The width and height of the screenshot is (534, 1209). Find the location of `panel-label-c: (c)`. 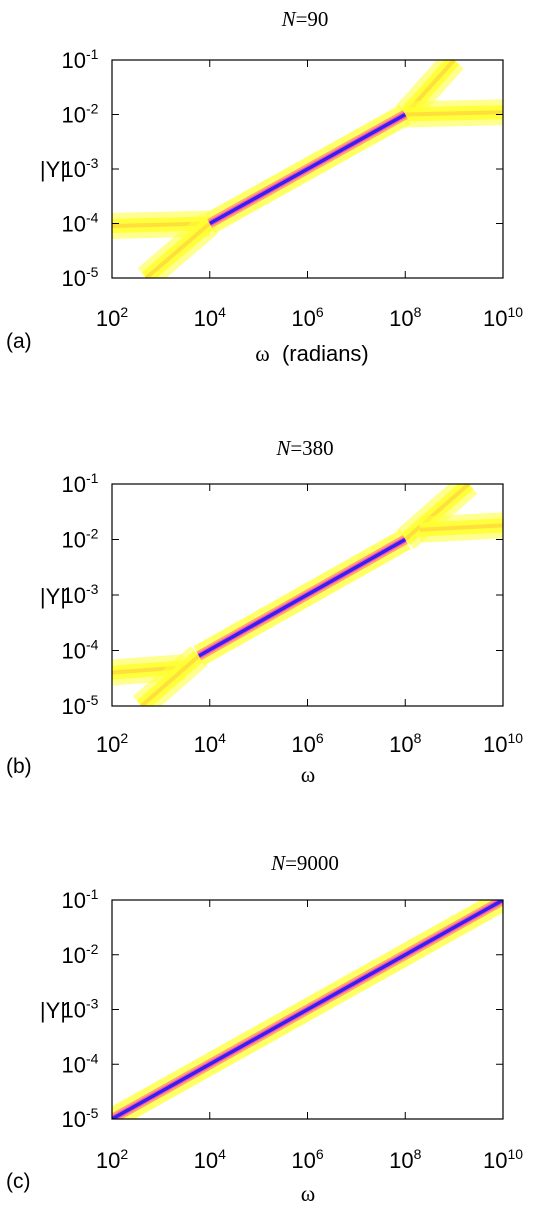

panel-label-c: (c) is located at coordinates (18, 1181).